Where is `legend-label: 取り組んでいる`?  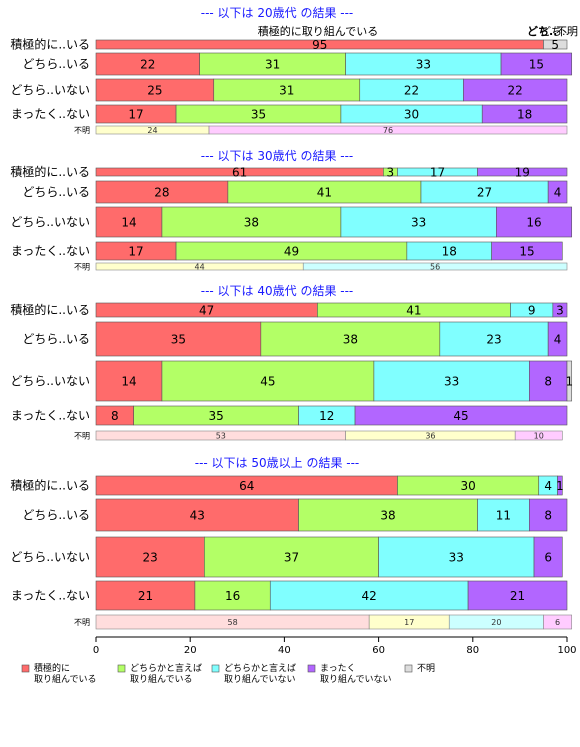
legend-label: 取り組んでいる is located at coordinates (65, 679).